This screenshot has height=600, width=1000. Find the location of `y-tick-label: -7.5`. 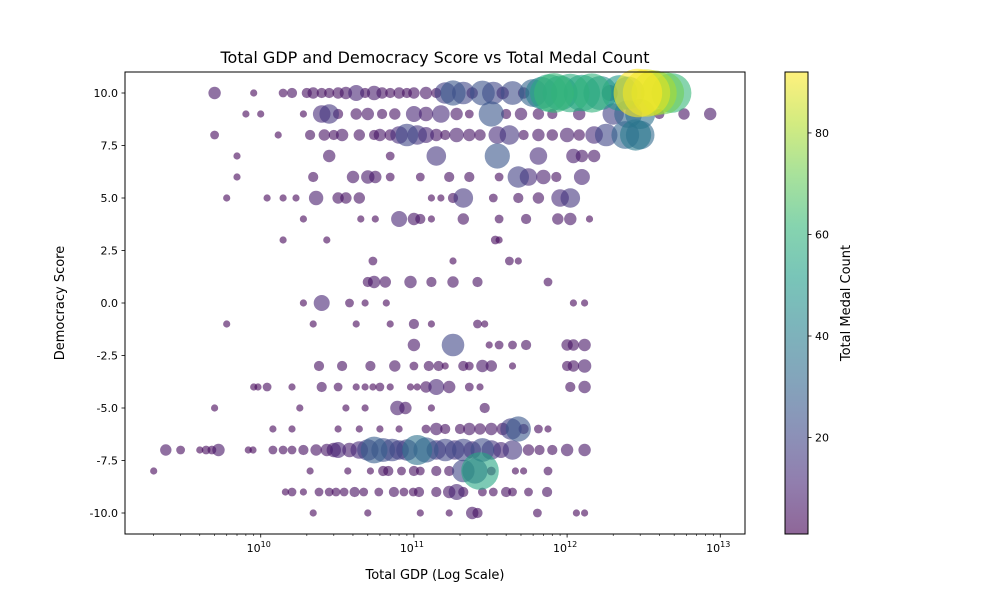

y-tick-label: -7.5 is located at coordinates (107, 461).